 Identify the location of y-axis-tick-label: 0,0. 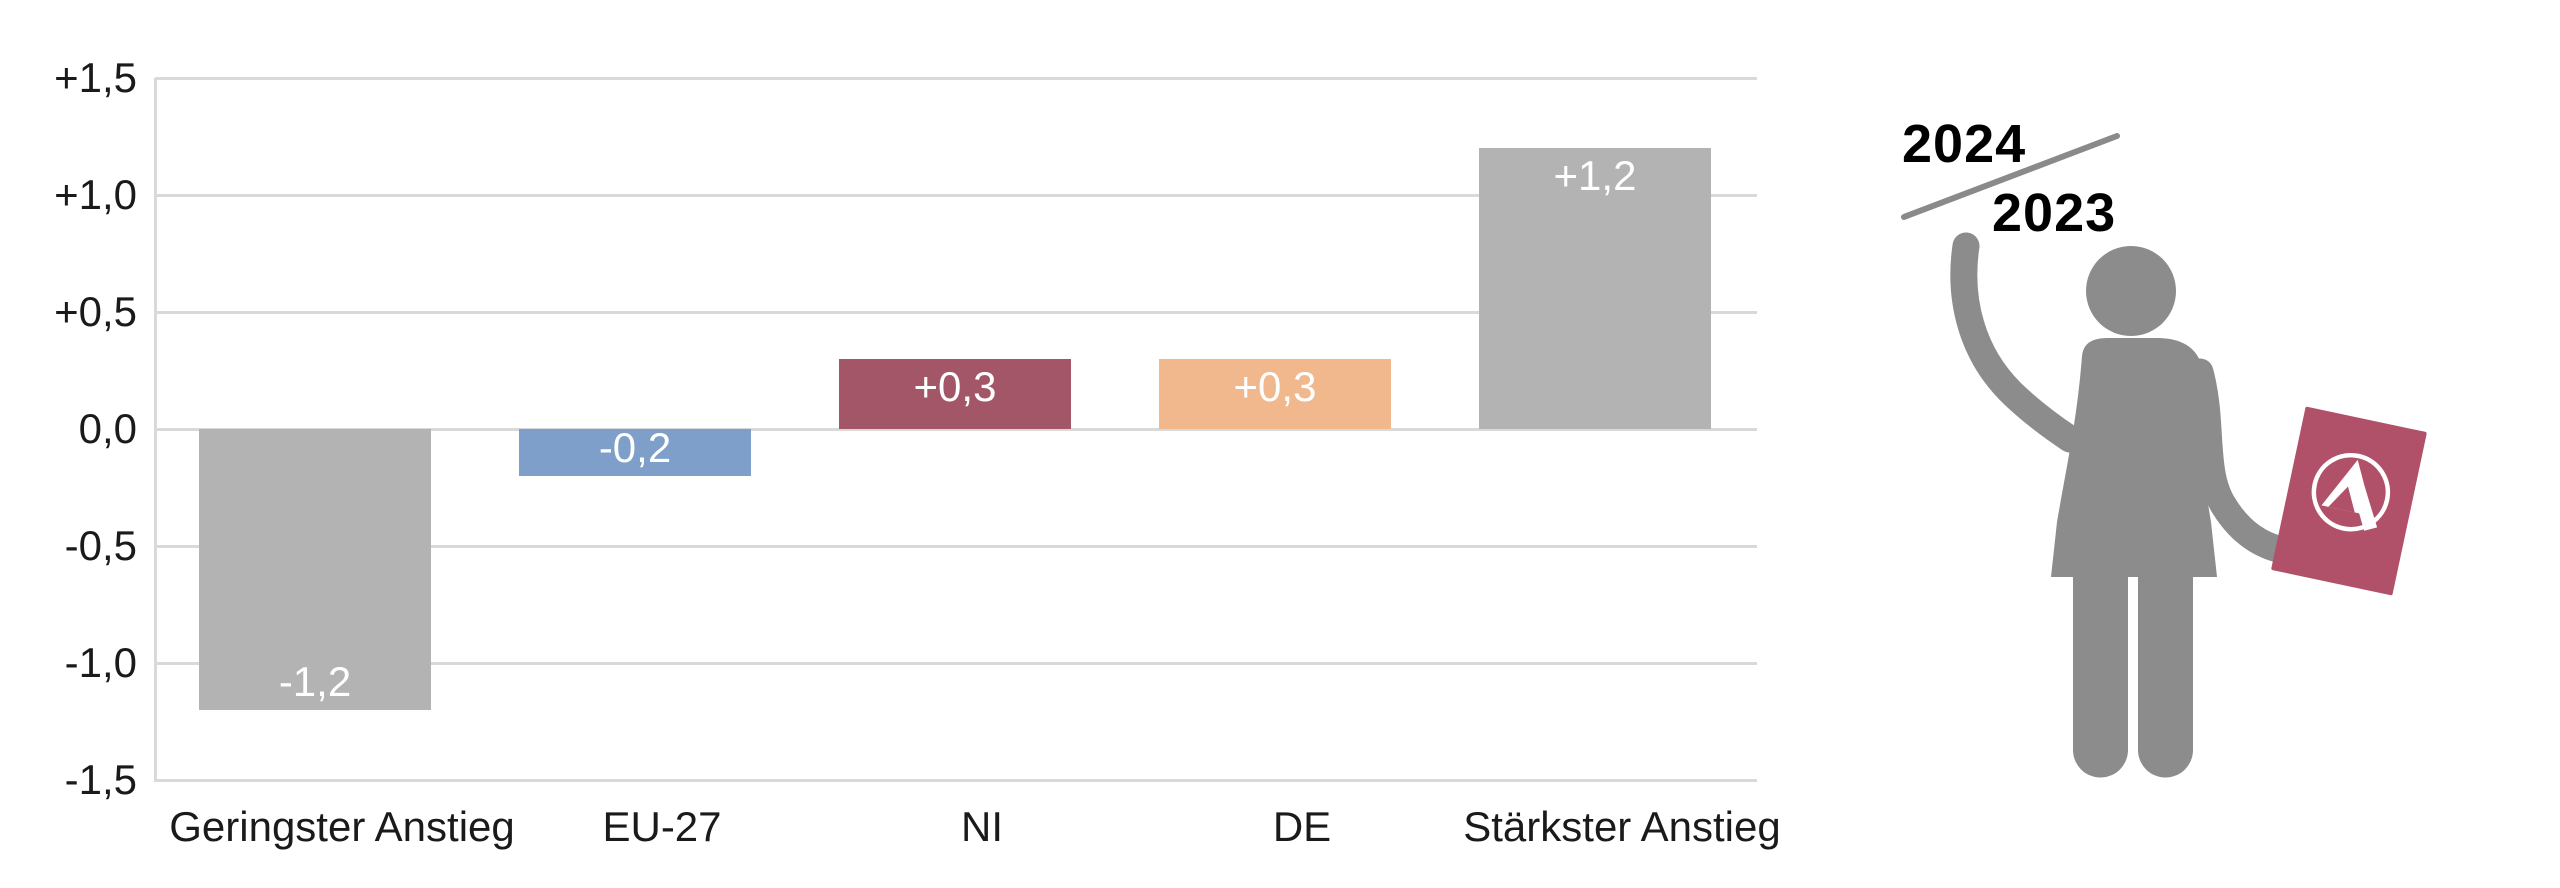
(107, 428).